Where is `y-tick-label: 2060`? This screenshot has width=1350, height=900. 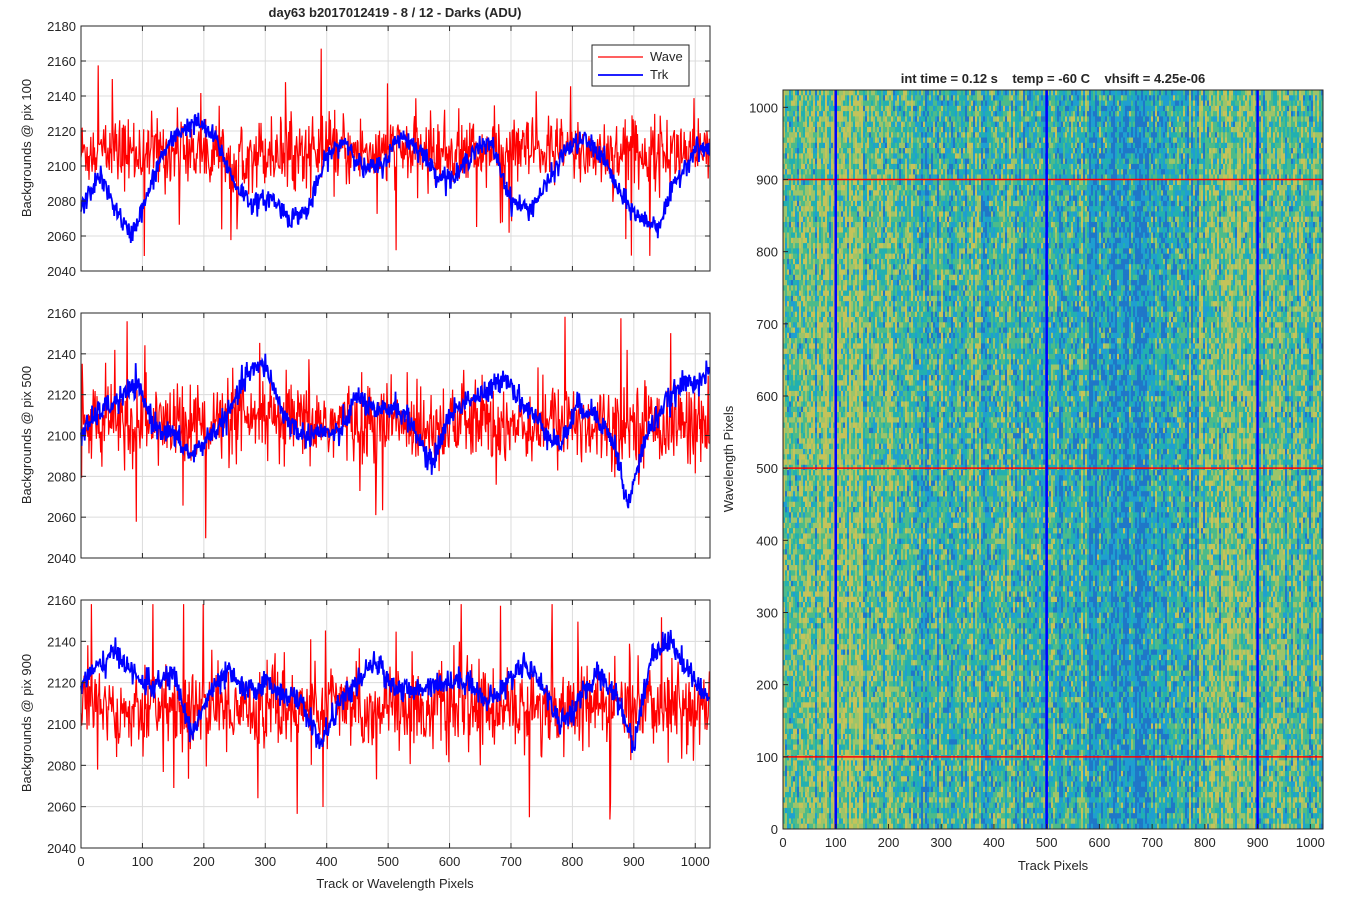
y-tick-label: 2060 is located at coordinates (61, 807).